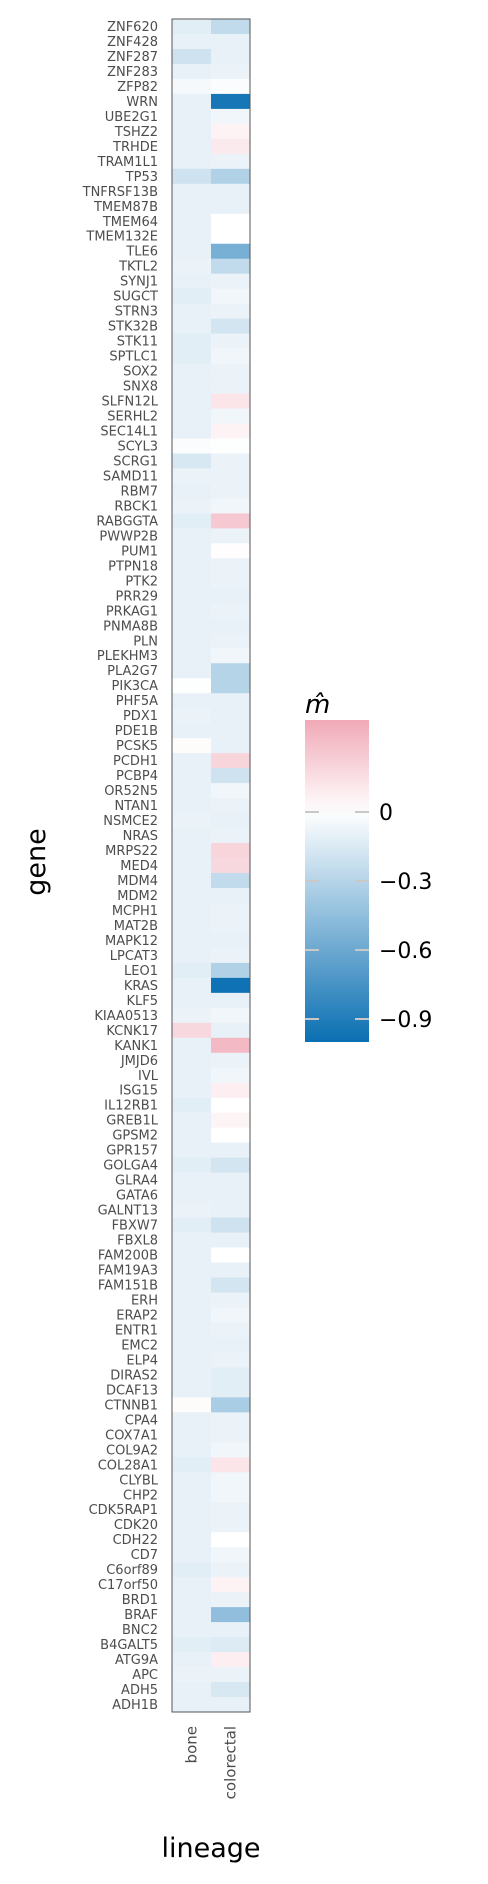 The width and height of the screenshot is (488, 1884). Describe the element at coordinates (142, 1360) in the screenshot. I see `row-label: ELP4` at that location.